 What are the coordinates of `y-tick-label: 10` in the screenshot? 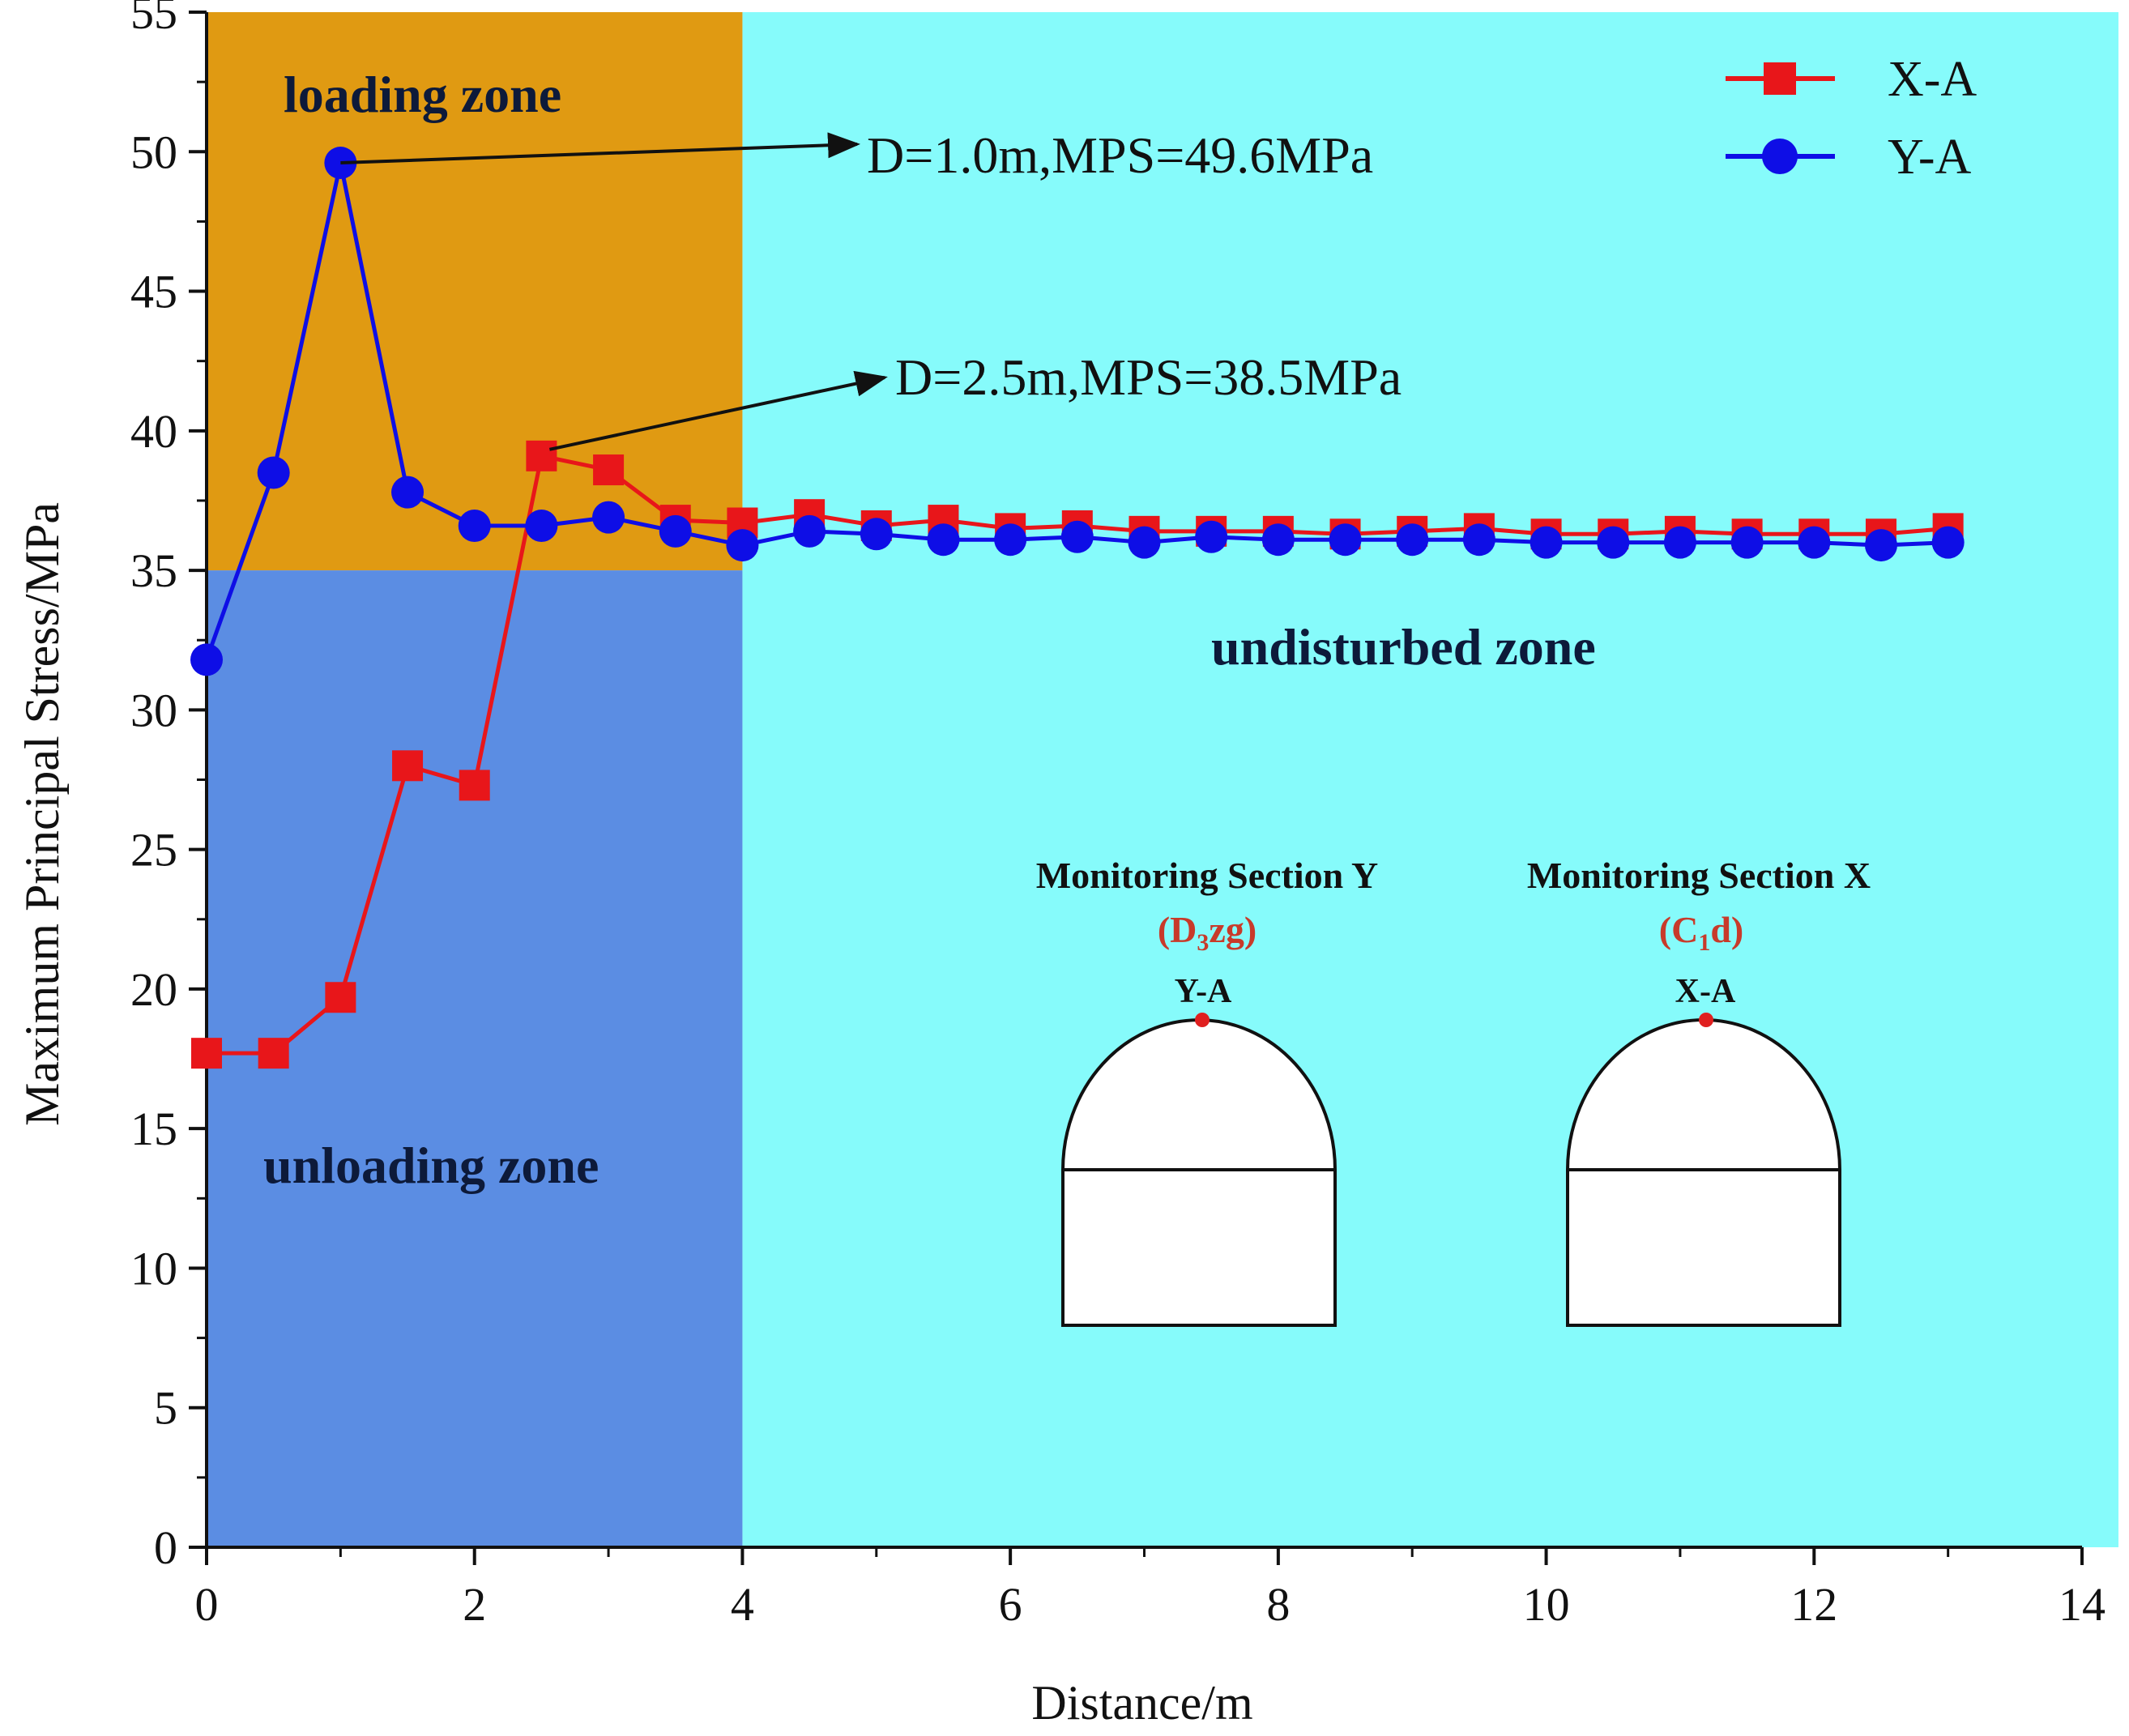 It's located at (153, 1268).